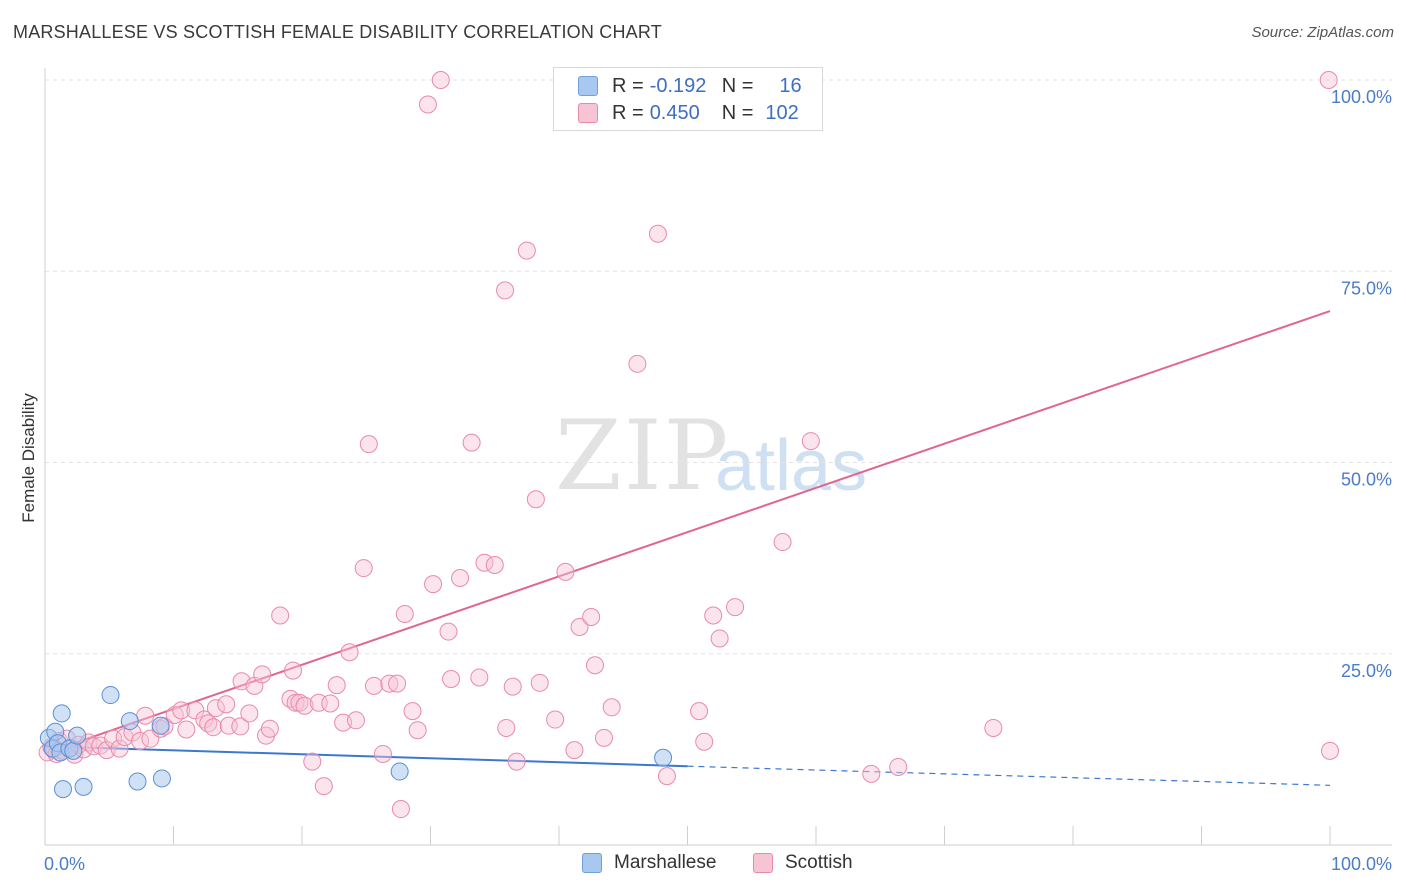 Image resolution: width=1406 pixels, height=892 pixels. I want to click on y-tick-label: 100.0%, so click(1361, 97).